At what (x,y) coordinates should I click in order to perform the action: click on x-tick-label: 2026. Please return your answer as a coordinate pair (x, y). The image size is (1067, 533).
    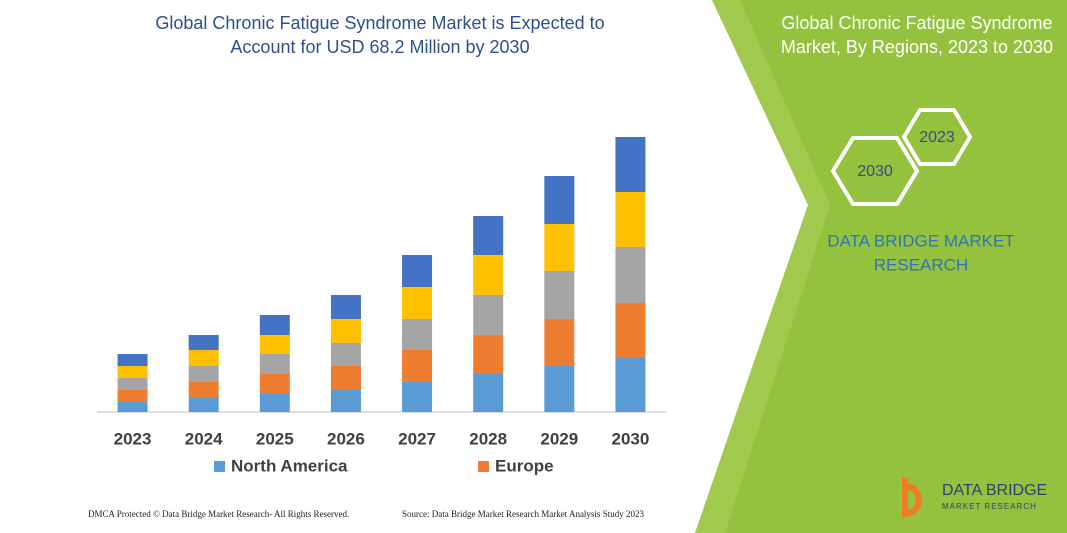
    Looking at the image, I should click on (346, 438).